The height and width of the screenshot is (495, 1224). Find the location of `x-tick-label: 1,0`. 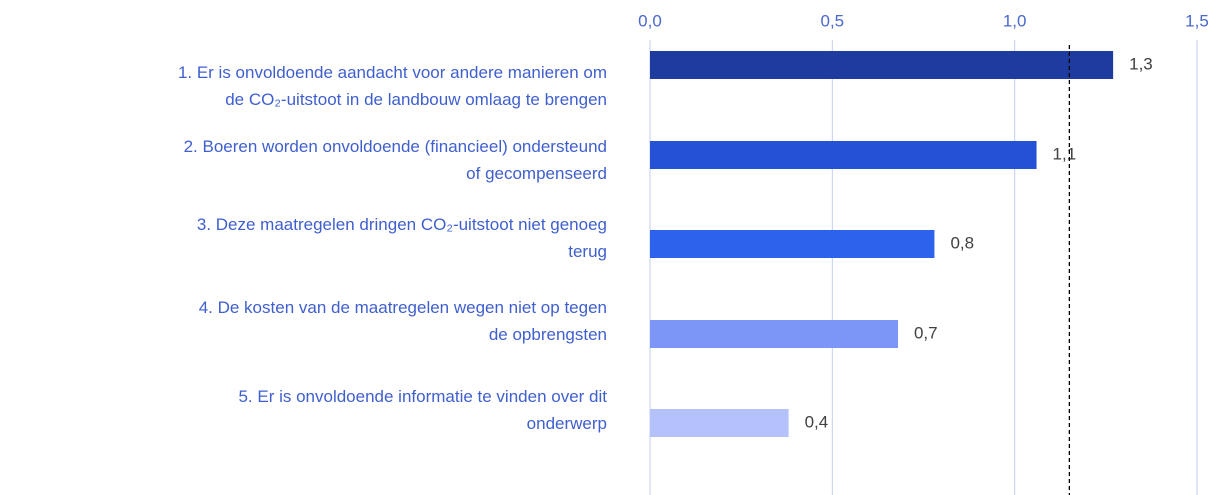

x-tick-label: 1,0 is located at coordinates (1015, 20).